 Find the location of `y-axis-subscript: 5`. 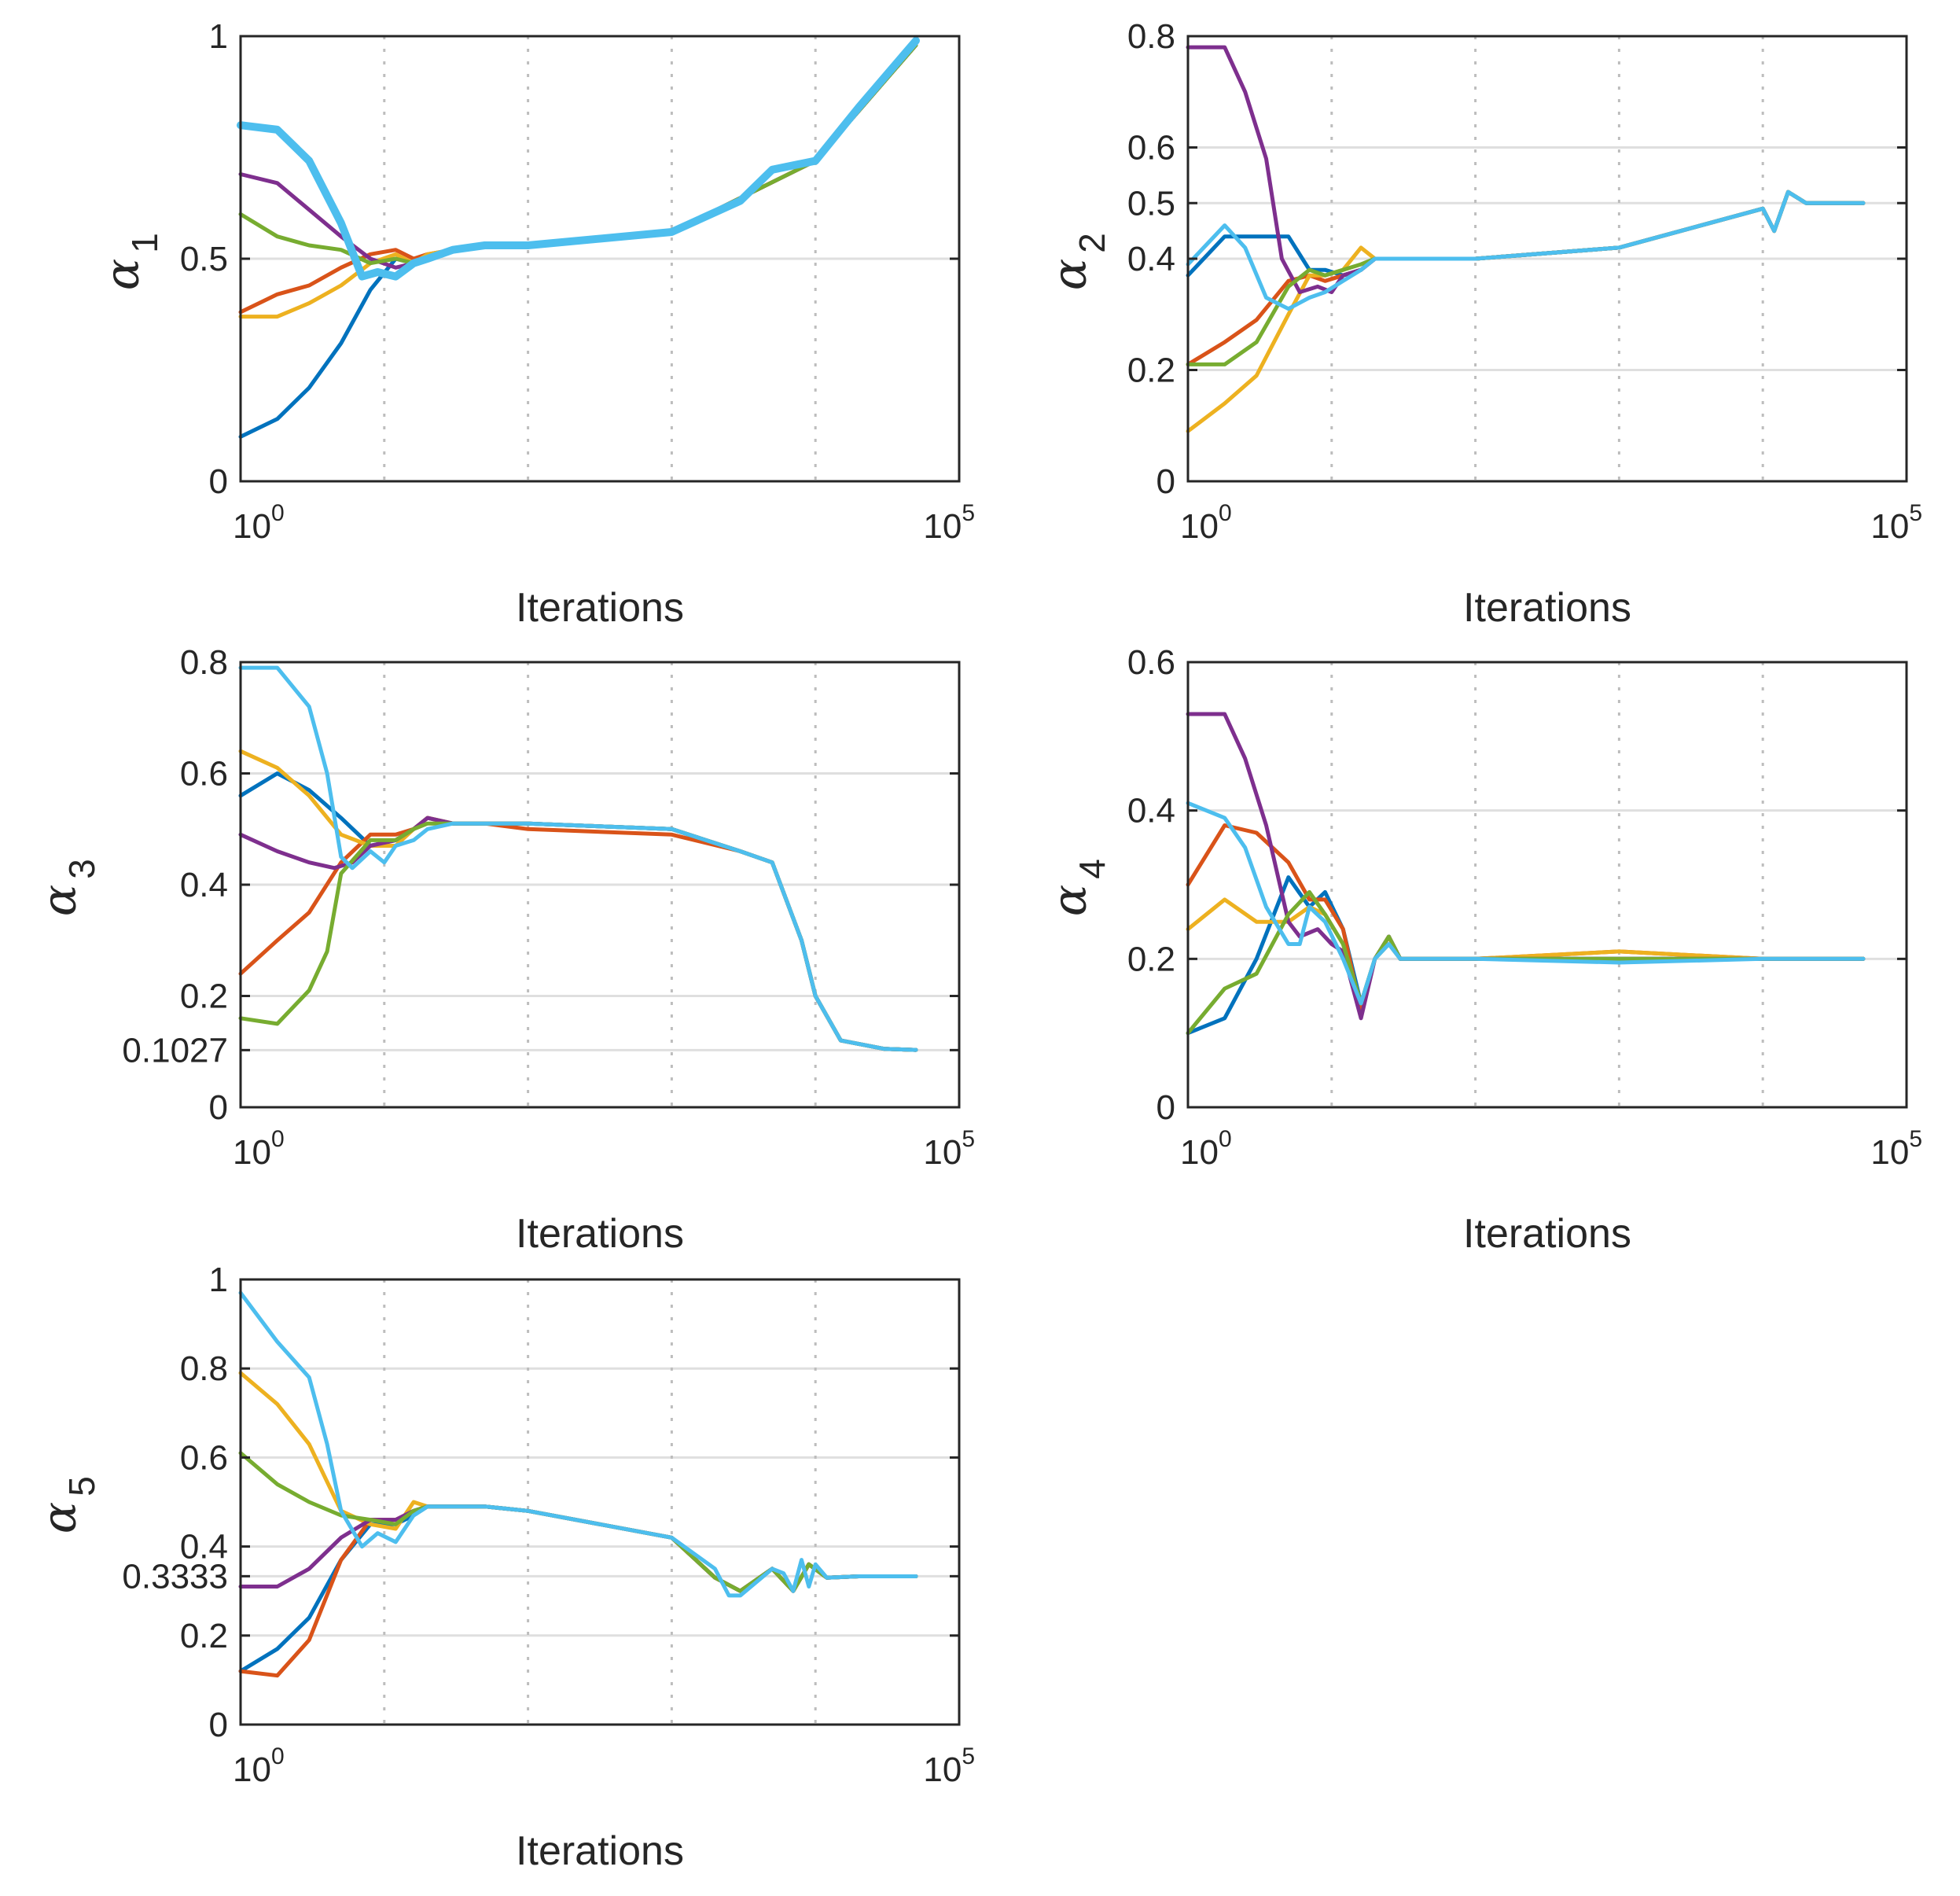

y-axis-subscript: 5 is located at coordinates (81, 1486).